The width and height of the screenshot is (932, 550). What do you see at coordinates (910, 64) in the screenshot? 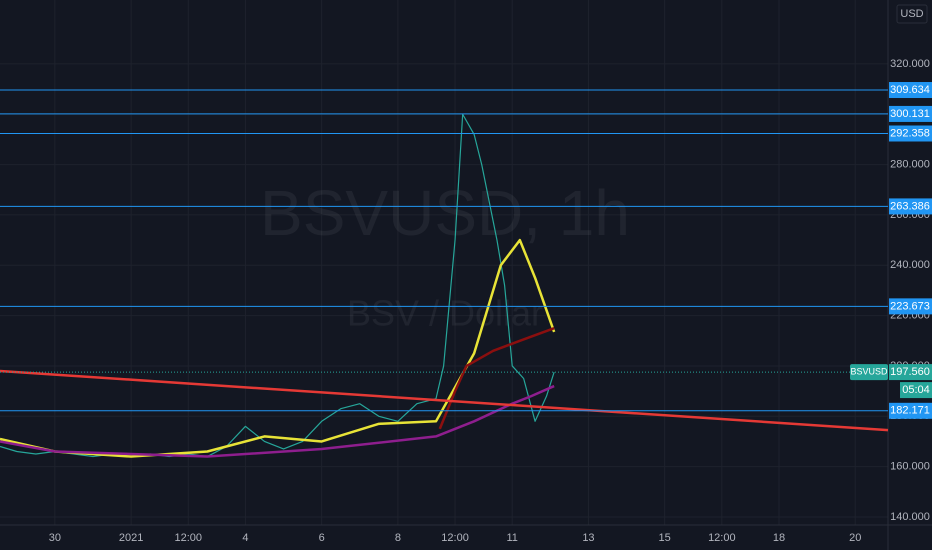
I see `y-tick-label: 320.000` at bounding box center [910, 64].